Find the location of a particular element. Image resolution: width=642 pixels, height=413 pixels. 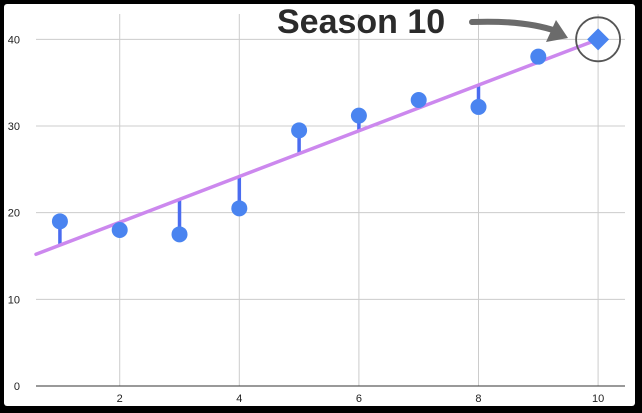

x-tick-label: 4 is located at coordinates (239, 399).